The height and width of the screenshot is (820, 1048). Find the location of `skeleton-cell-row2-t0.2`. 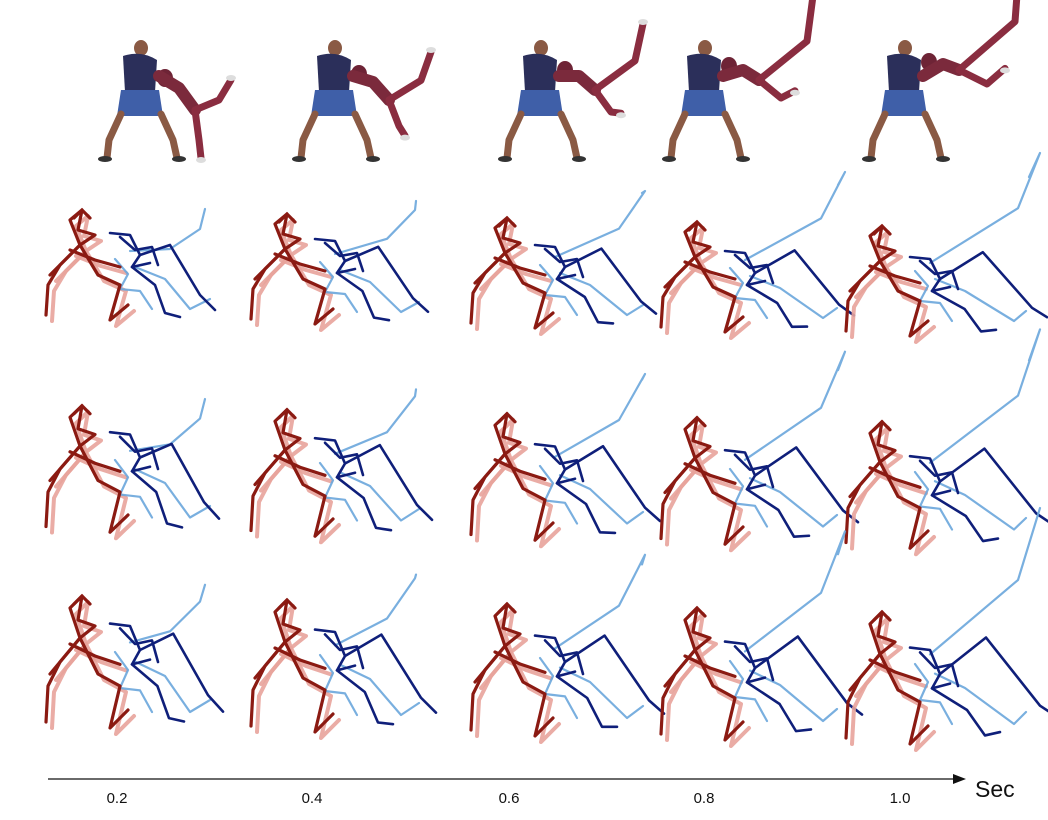

skeleton-cell-row2-t0.2 is located at coordinates (132, 469).